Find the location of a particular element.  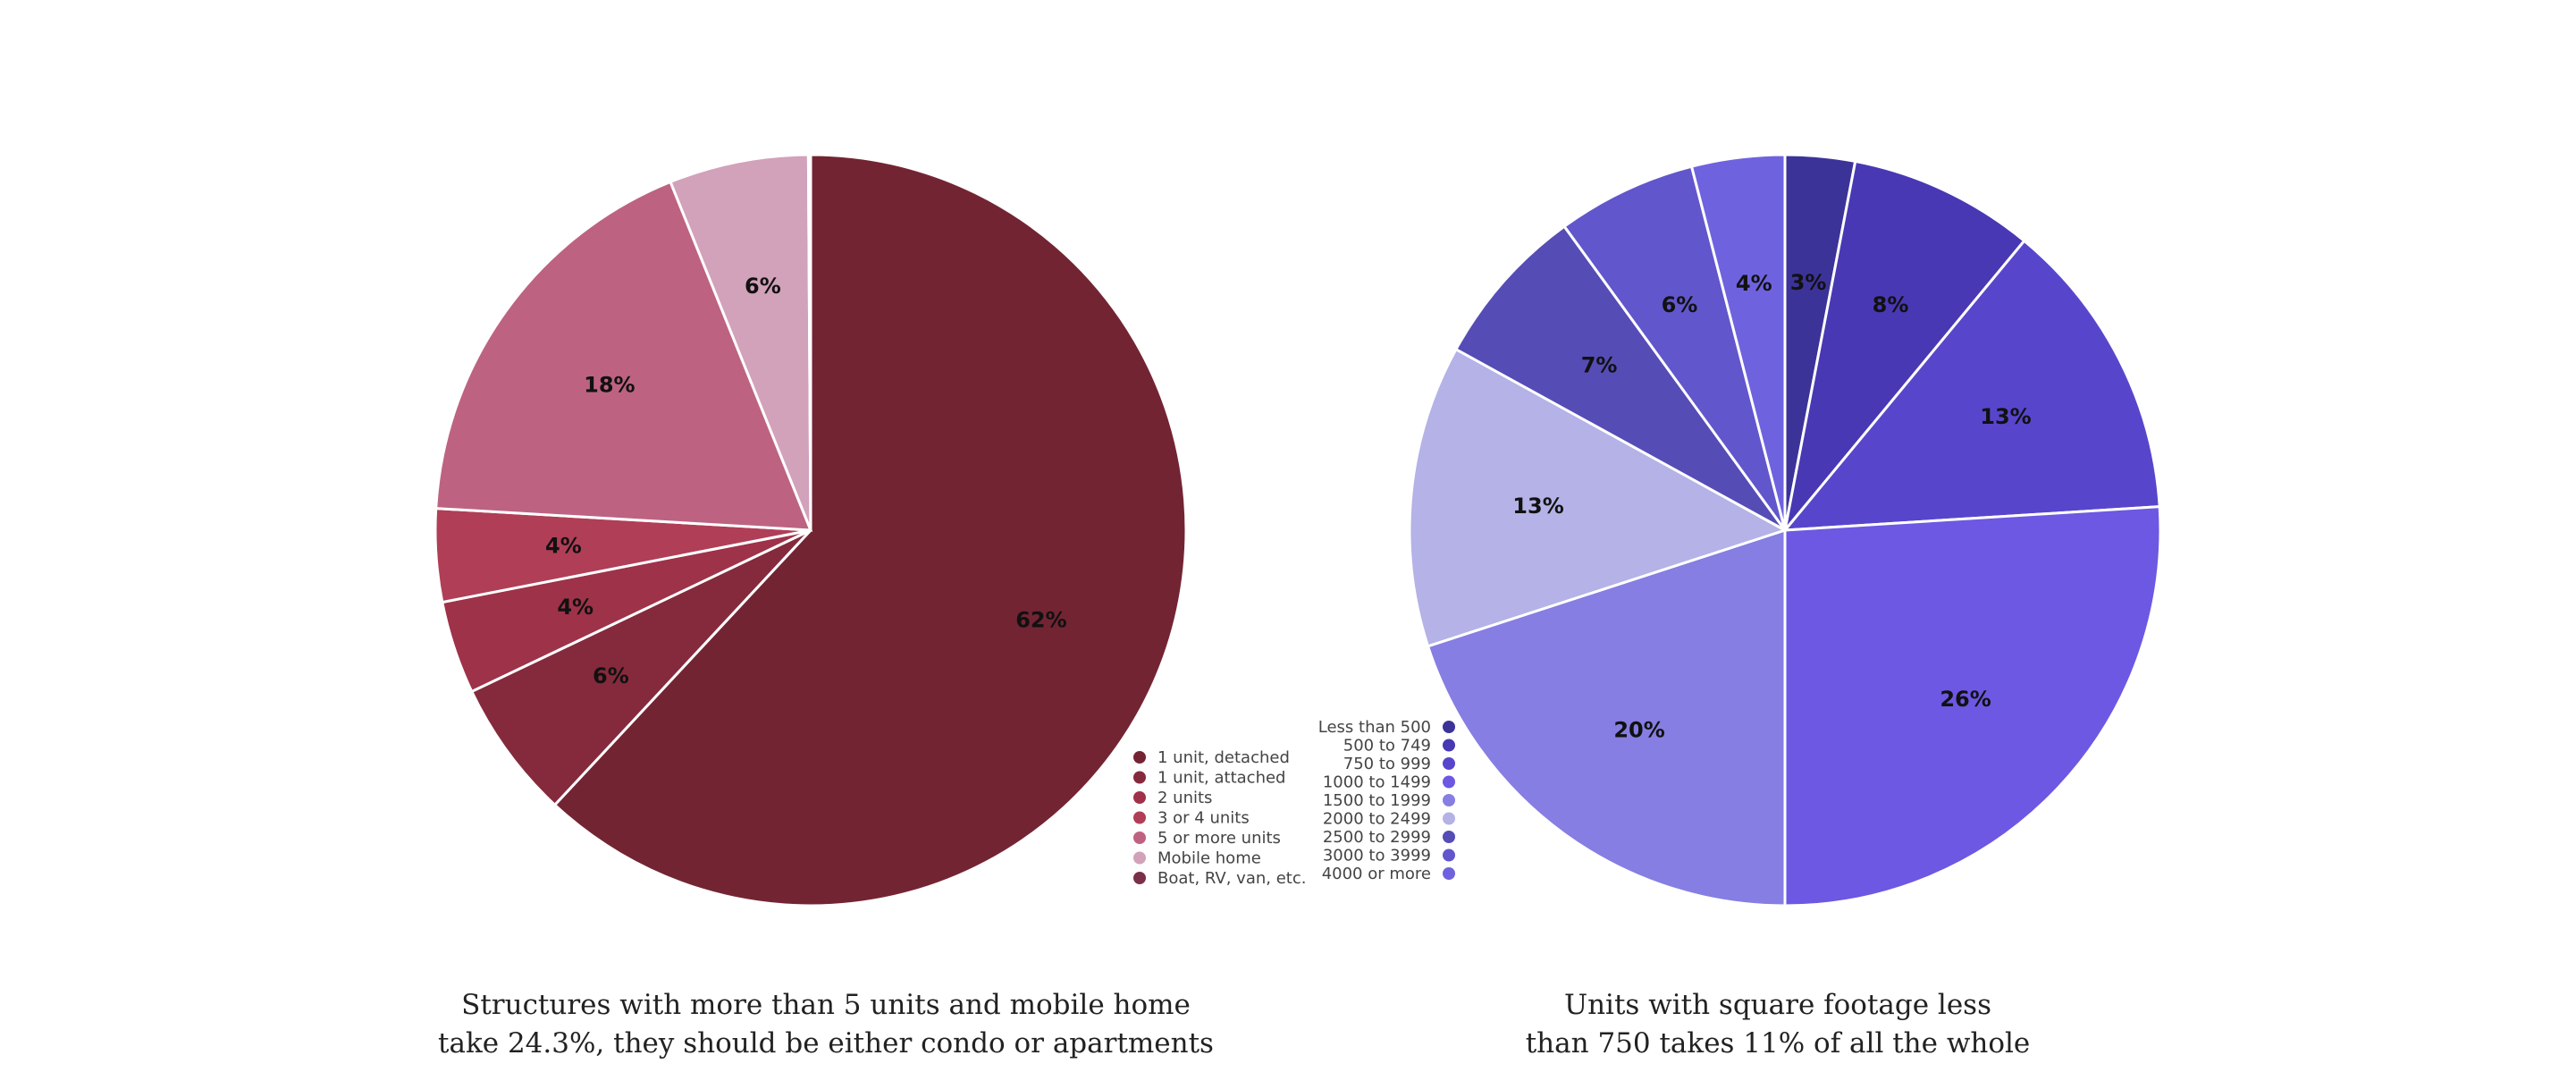

caption-line-1: Units with square footage less is located at coordinates (1778, 1005).